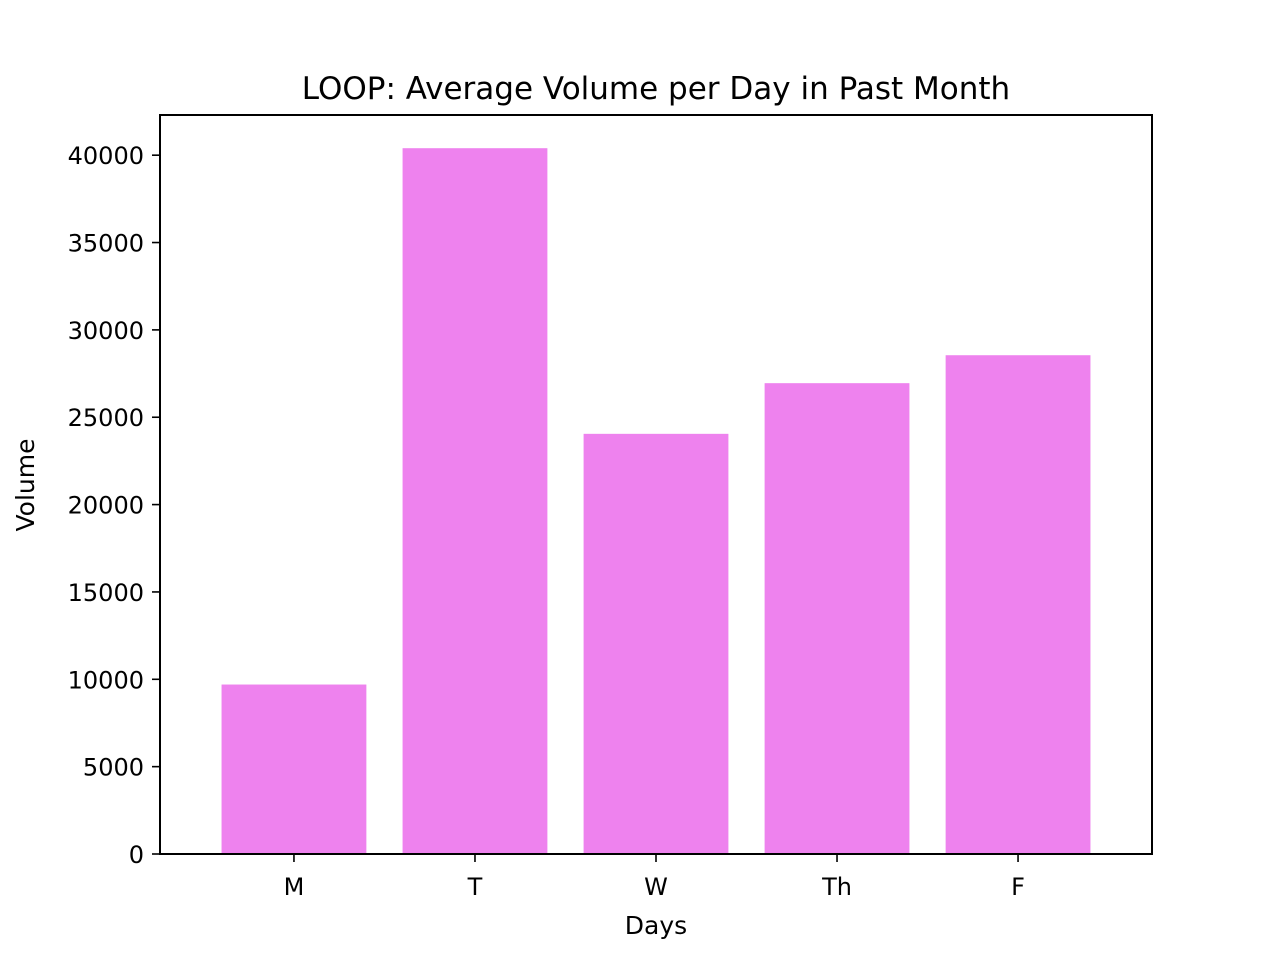  Describe the element at coordinates (106, 418) in the screenshot. I see `y-tick-label: 25000` at that location.